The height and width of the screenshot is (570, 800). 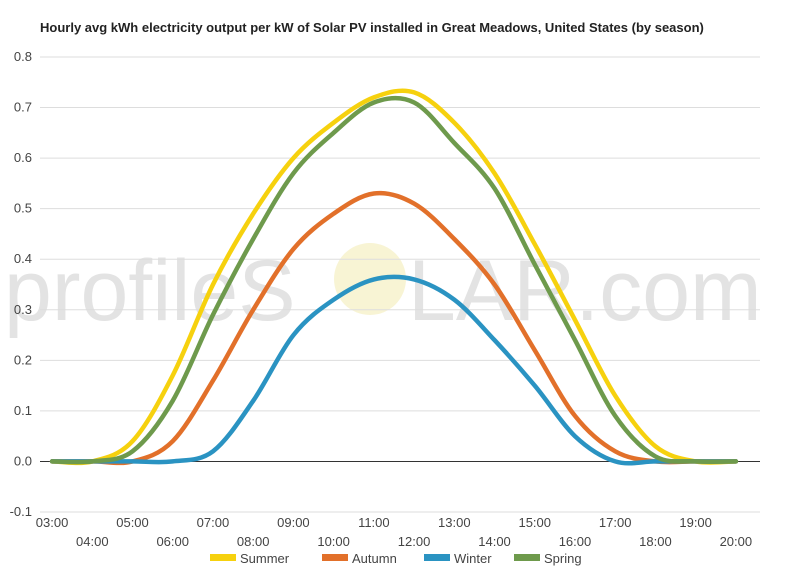 I want to click on x-tick-label: 16:00, so click(x=575, y=541).